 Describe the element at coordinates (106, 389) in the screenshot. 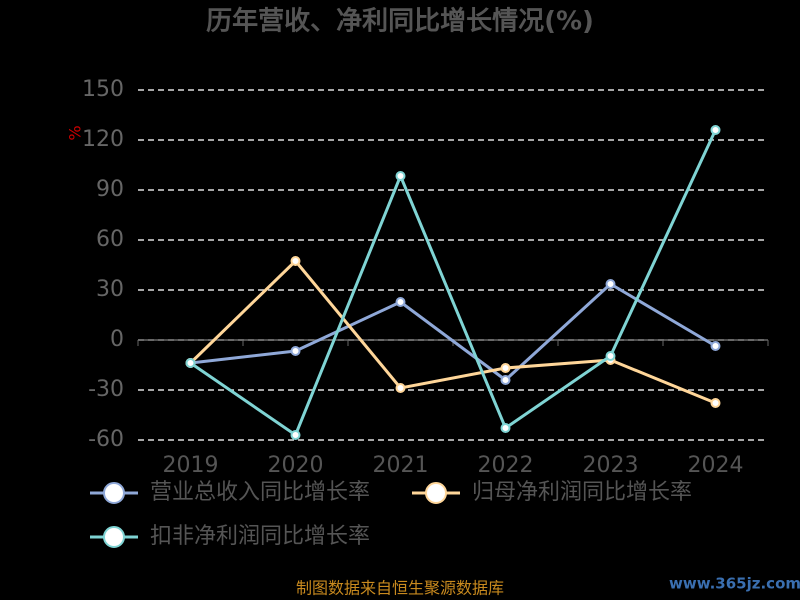

I see `y-tick-label: -30` at that location.